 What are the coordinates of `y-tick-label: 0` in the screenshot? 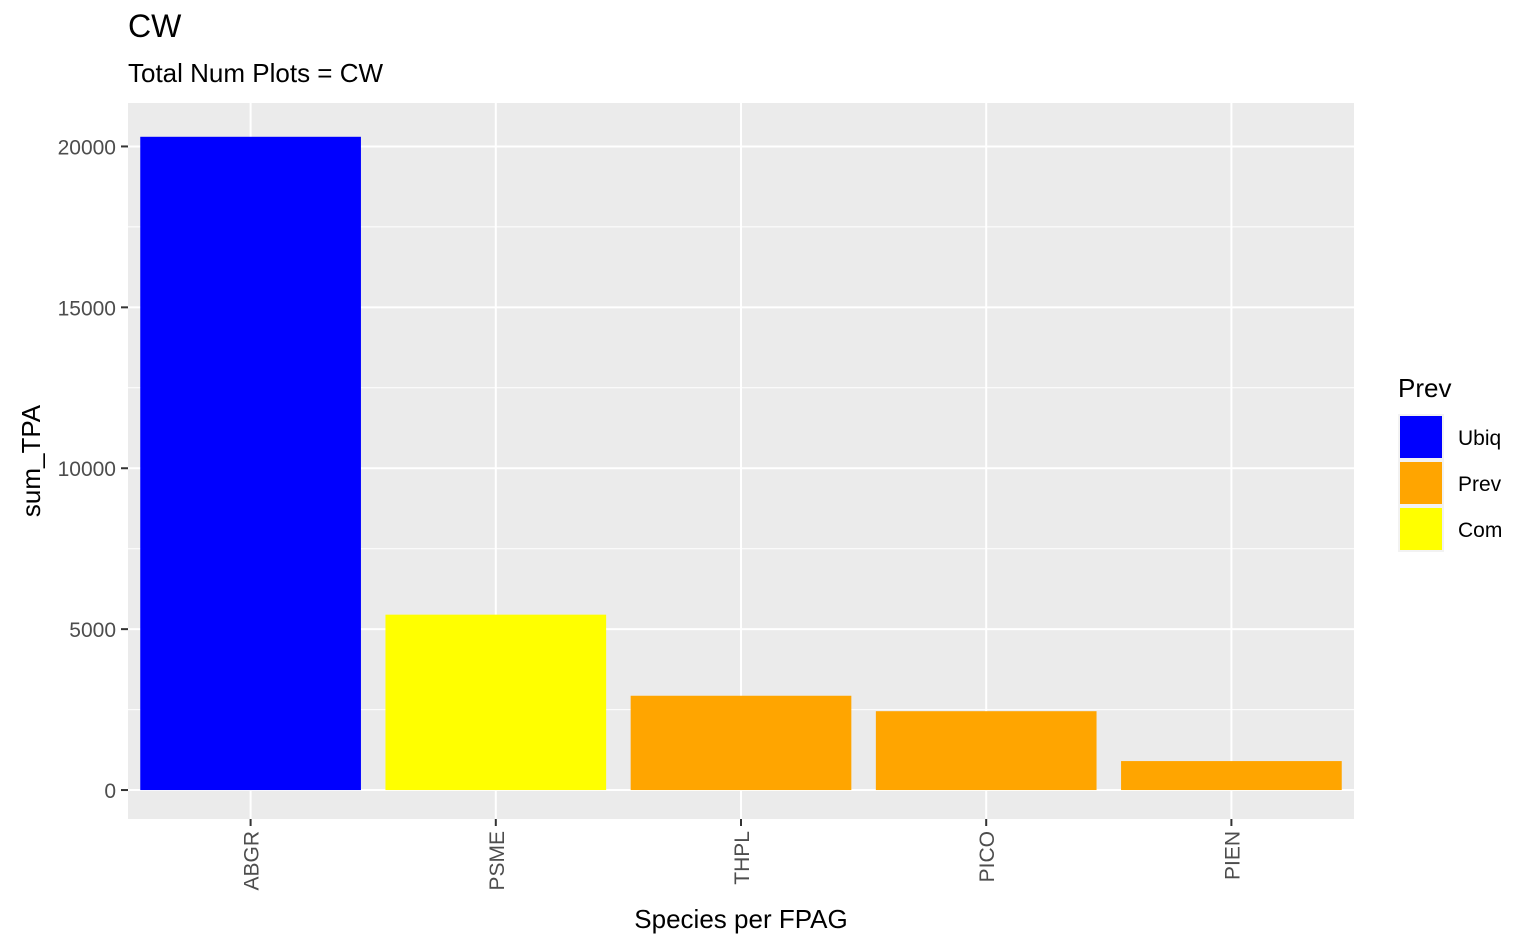 It's located at (110, 791).